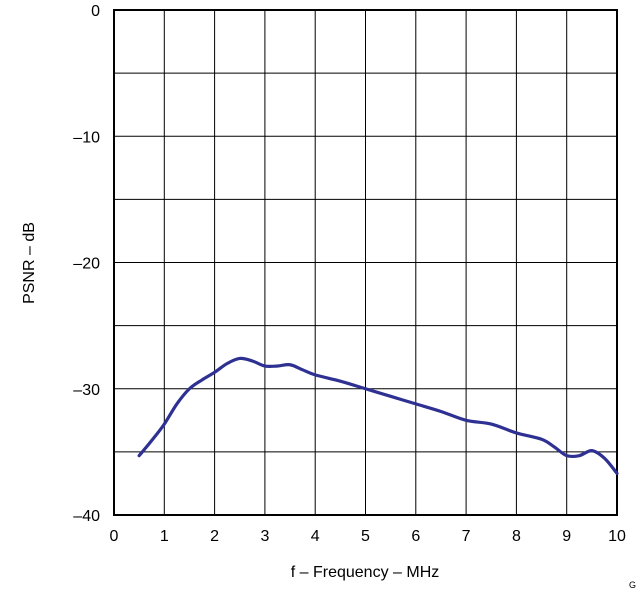 The height and width of the screenshot is (590, 637). Describe the element at coordinates (86, 137) in the screenshot. I see `y-tick-label: –10` at that location.